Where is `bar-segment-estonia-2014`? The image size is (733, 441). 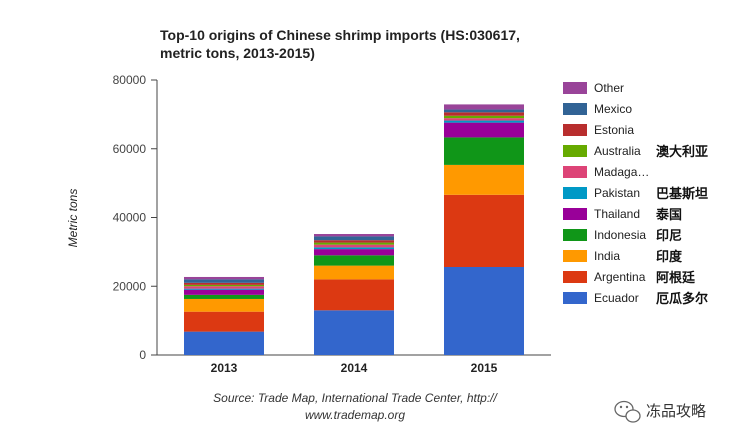 bar-segment-estonia-2014 is located at coordinates (354, 241).